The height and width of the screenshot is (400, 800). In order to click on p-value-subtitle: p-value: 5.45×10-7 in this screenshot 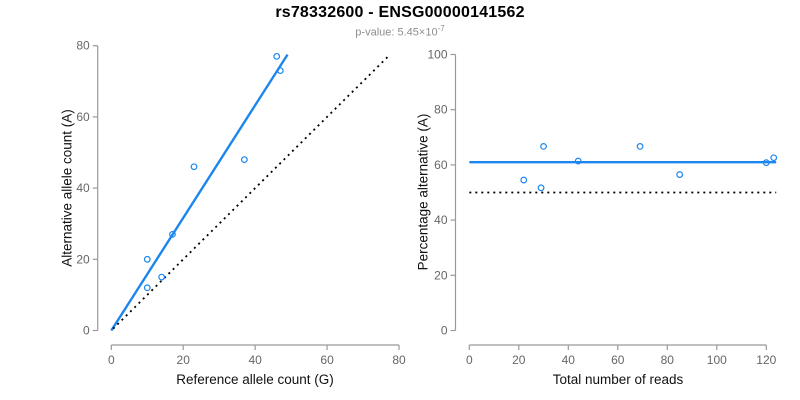, I will do `click(400, 31)`.